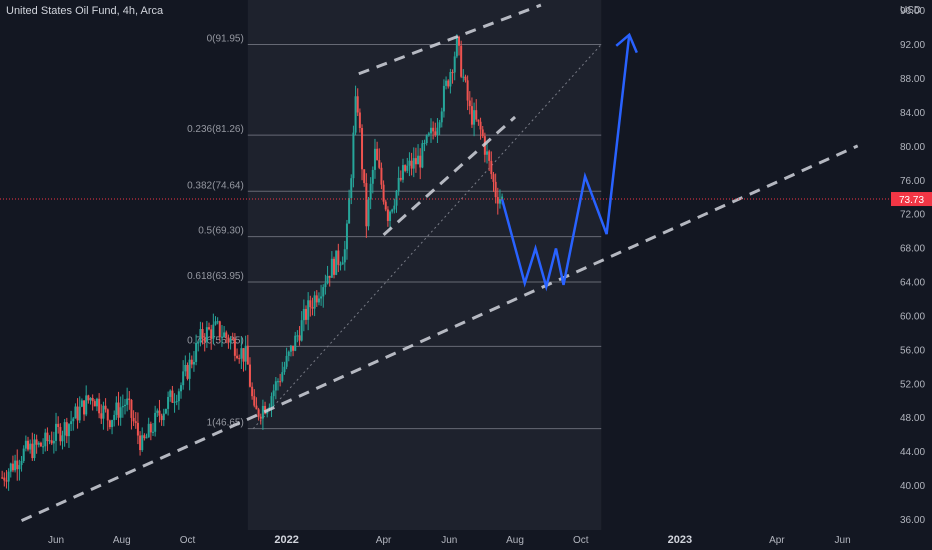 The width and height of the screenshot is (932, 550). I want to click on y-axis-tick: 72.00, so click(912, 215).